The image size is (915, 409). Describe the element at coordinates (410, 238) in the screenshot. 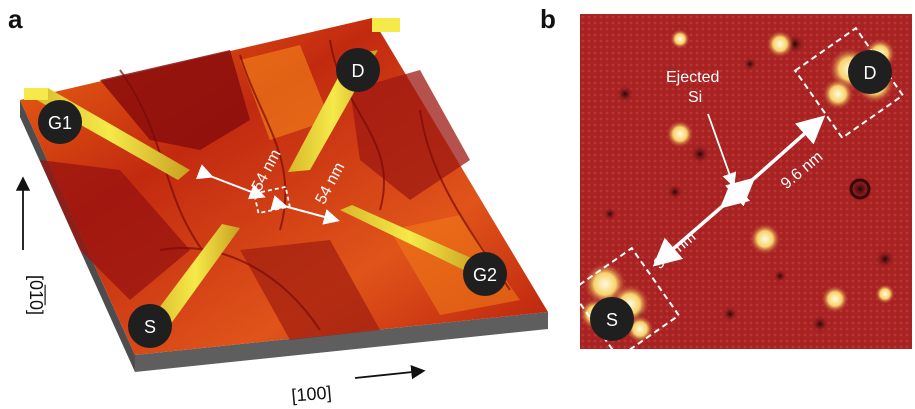

I see `lead-g2` at that location.